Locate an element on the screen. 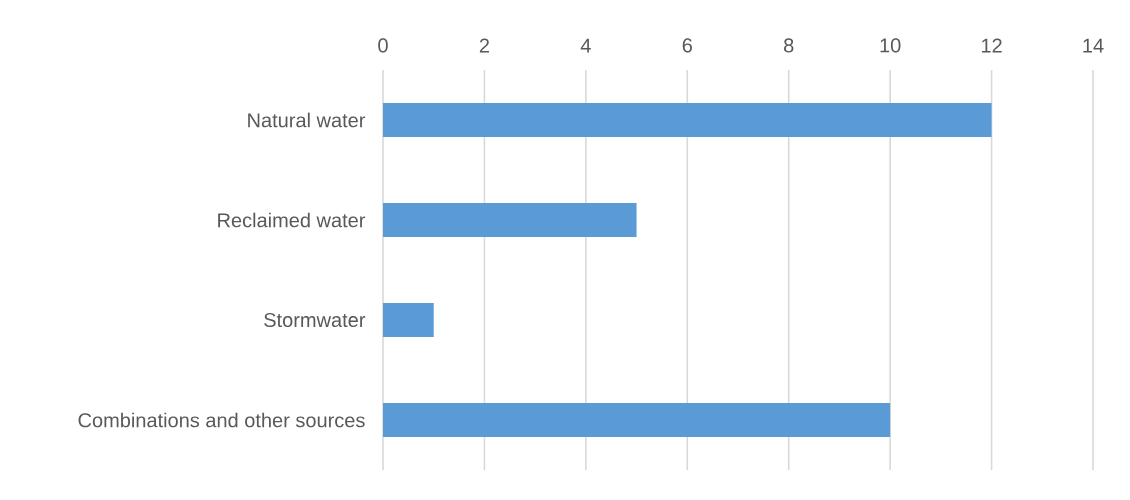  y-tick-label: Combinations and other sources is located at coordinates (221, 420).